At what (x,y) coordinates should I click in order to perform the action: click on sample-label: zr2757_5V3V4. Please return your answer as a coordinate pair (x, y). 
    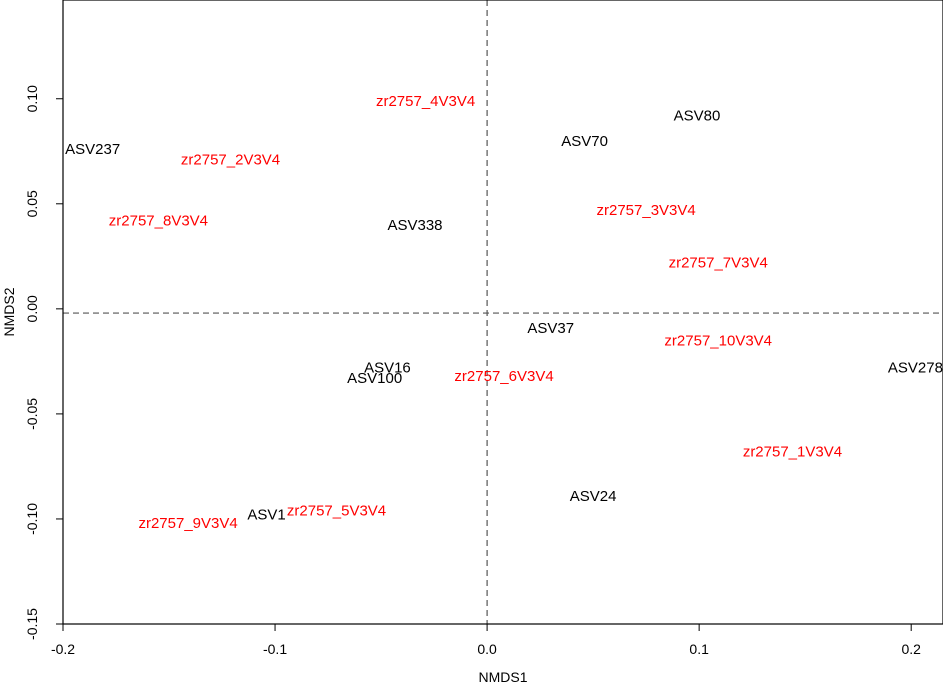
    Looking at the image, I should click on (336, 511).